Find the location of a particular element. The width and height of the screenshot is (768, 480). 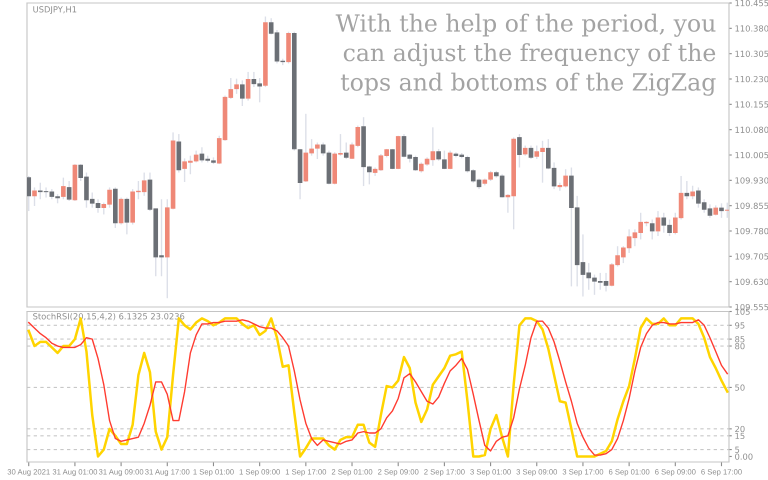

y-tick-label: 109.630 is located at coordinates (751, 281).